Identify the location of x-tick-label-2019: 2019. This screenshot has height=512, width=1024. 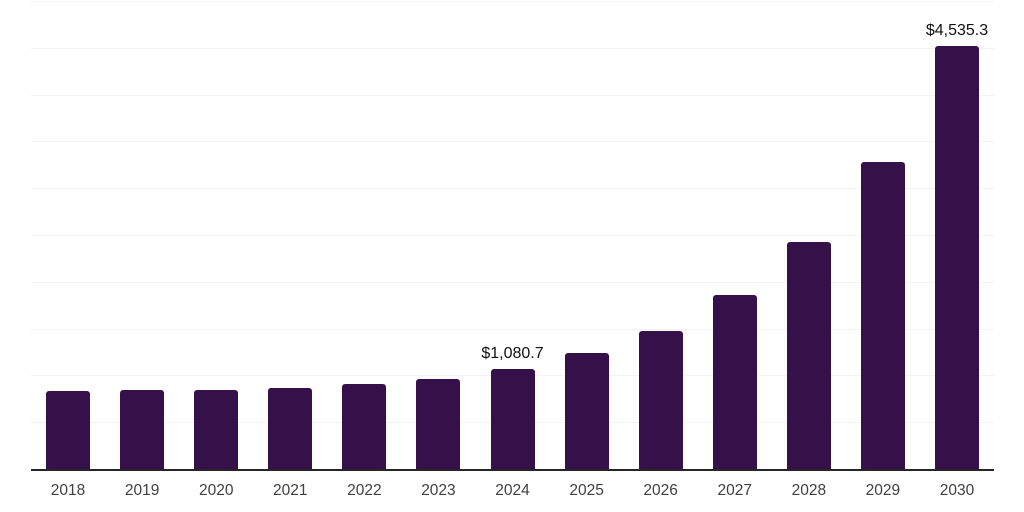
(142, 490).